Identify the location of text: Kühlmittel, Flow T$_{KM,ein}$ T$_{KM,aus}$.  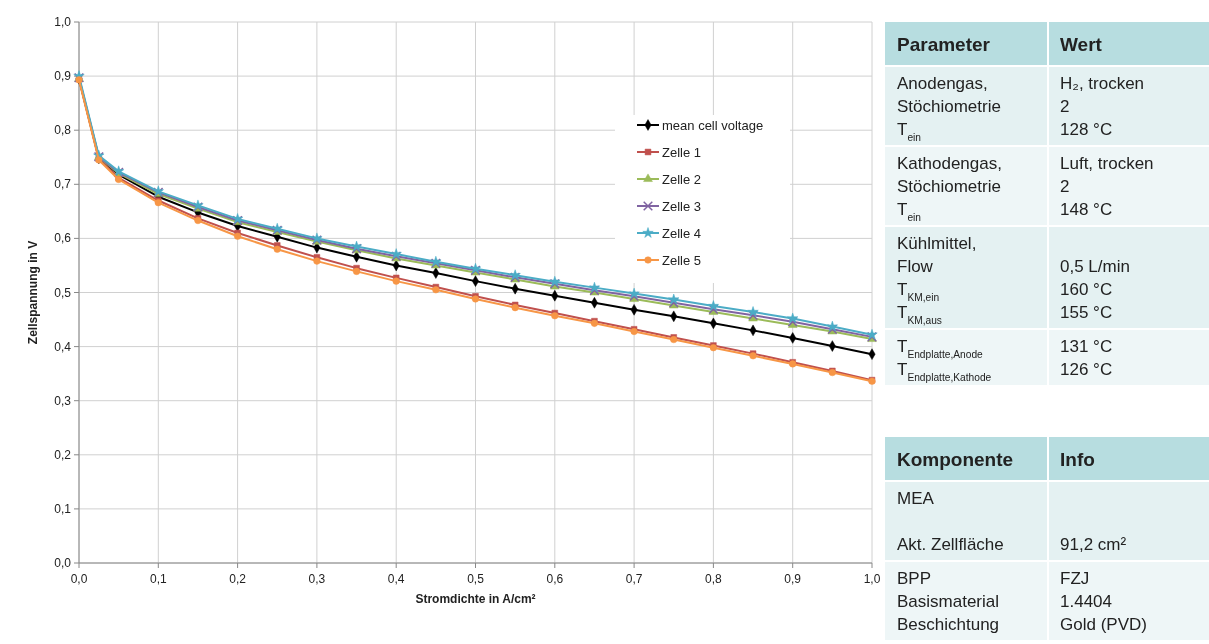
(937, 280).